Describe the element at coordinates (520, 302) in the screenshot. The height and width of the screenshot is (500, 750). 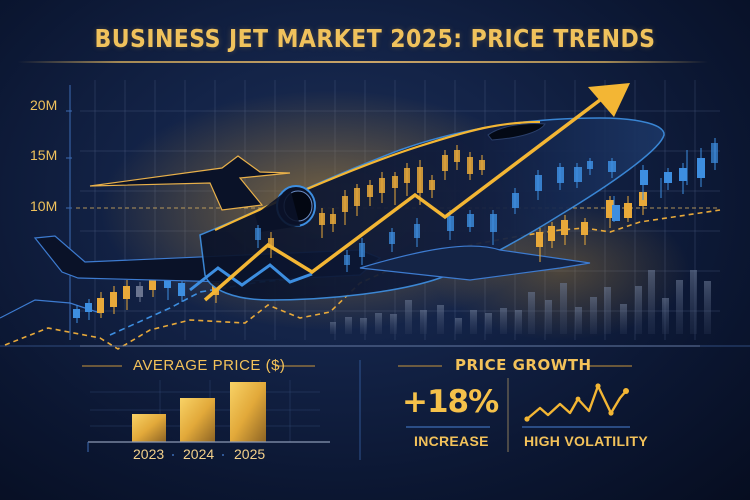
I see `volume-bars` at that location.